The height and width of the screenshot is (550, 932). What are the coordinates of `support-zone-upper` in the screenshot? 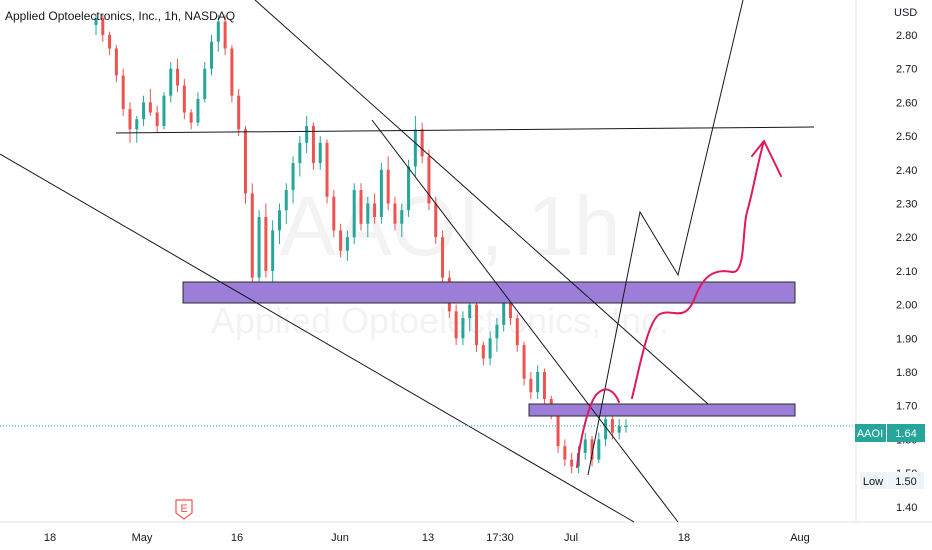 It's located at (489, 292).